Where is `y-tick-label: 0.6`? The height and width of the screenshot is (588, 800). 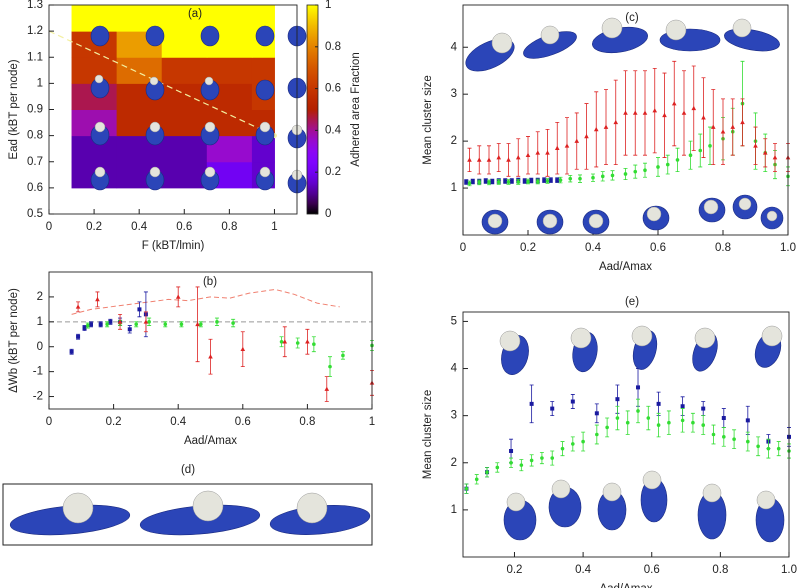
y-tick-label: 0.6 is located at coordinates (35, 188).